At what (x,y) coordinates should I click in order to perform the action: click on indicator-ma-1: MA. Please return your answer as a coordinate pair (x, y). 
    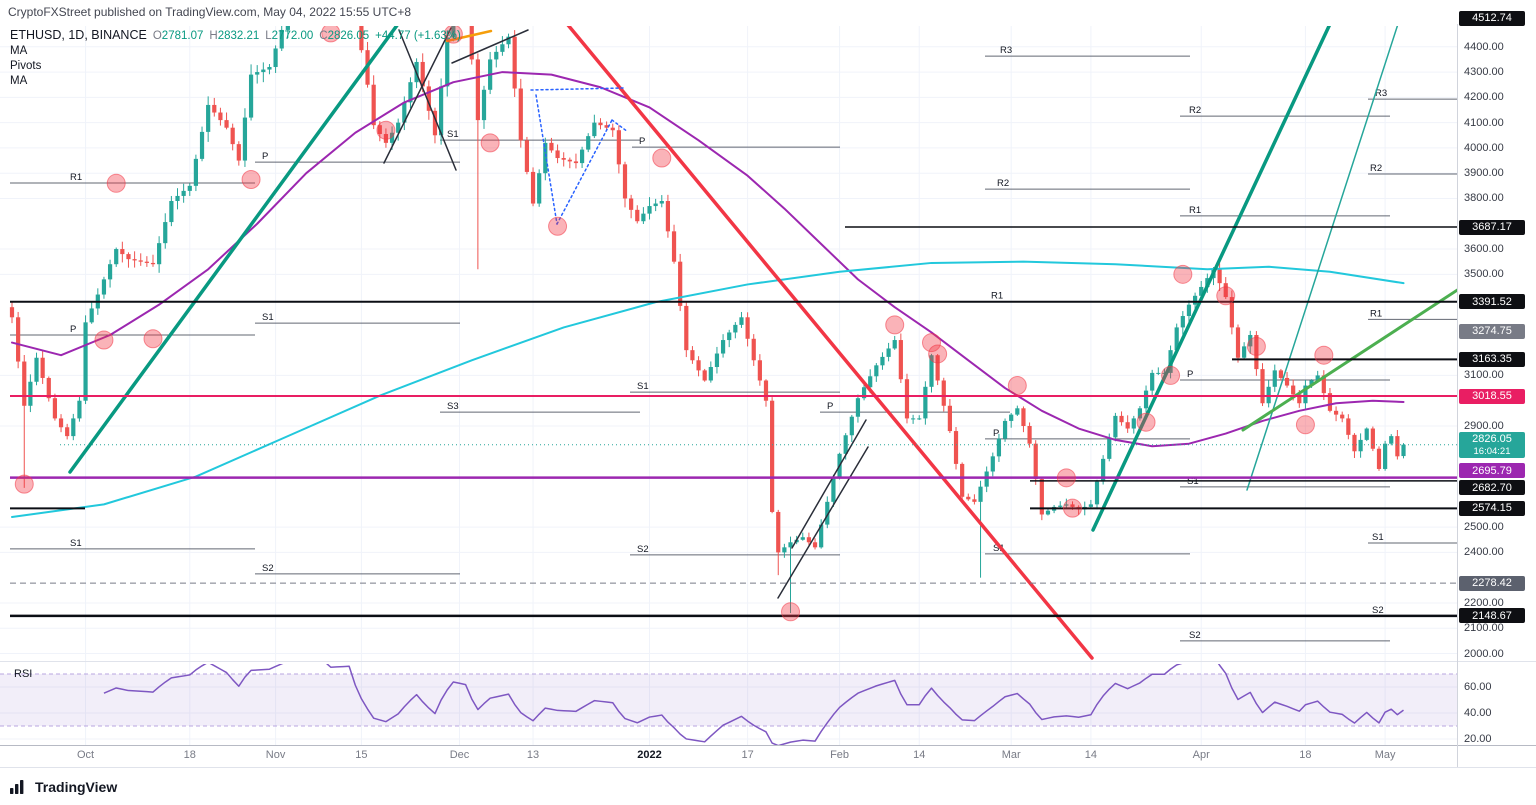
    Looking at the image, I should click on (19, 51).